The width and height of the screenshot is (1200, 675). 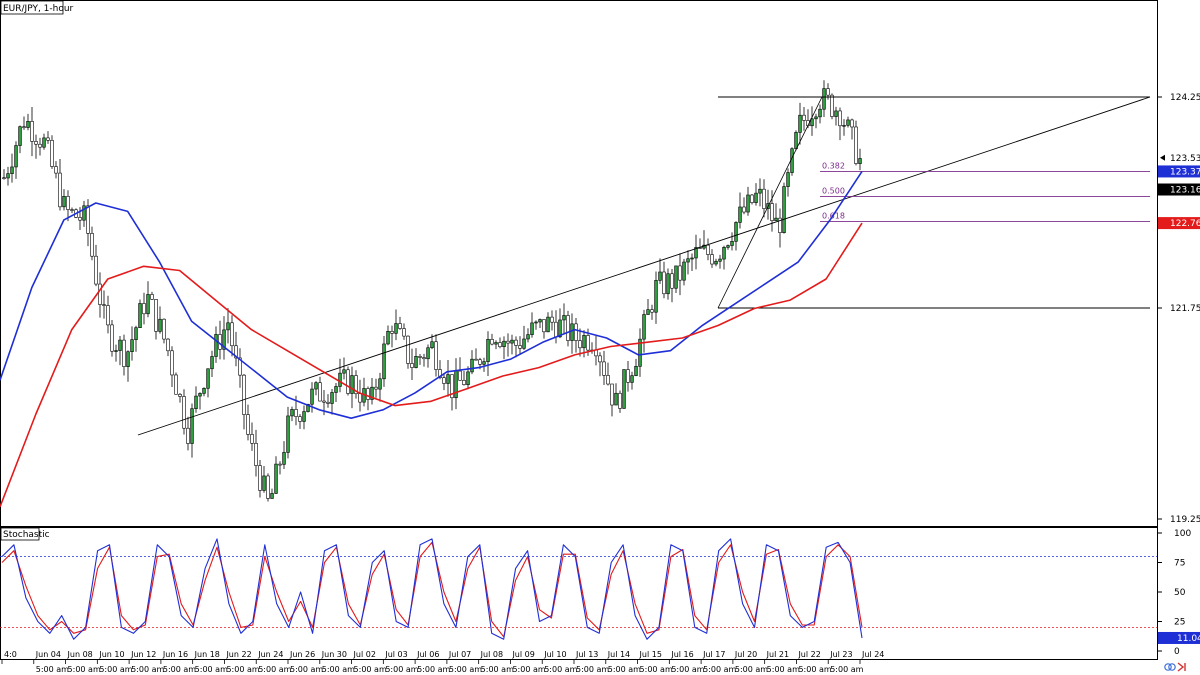 I want to click on link-icon, so click(x=1170, y=667).